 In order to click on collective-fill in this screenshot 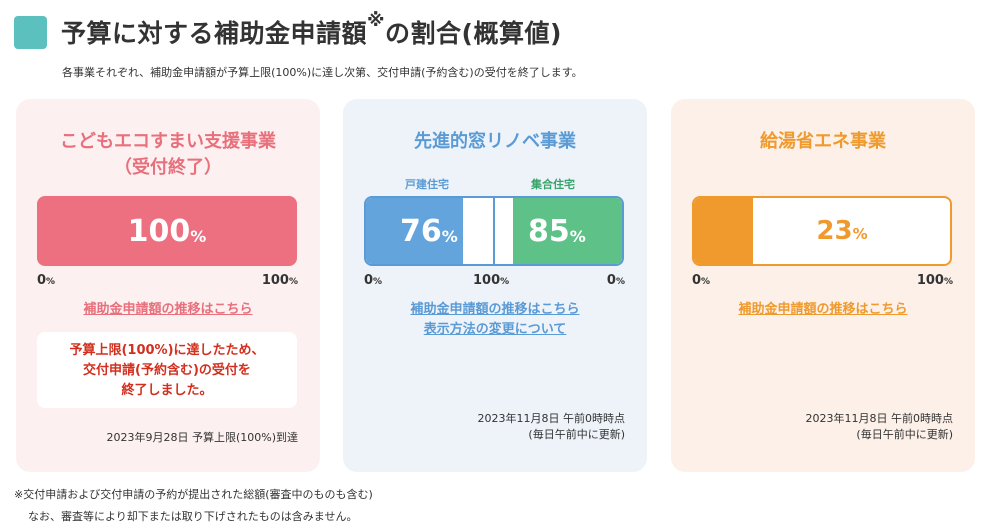, I will do `click(567, 231)`.